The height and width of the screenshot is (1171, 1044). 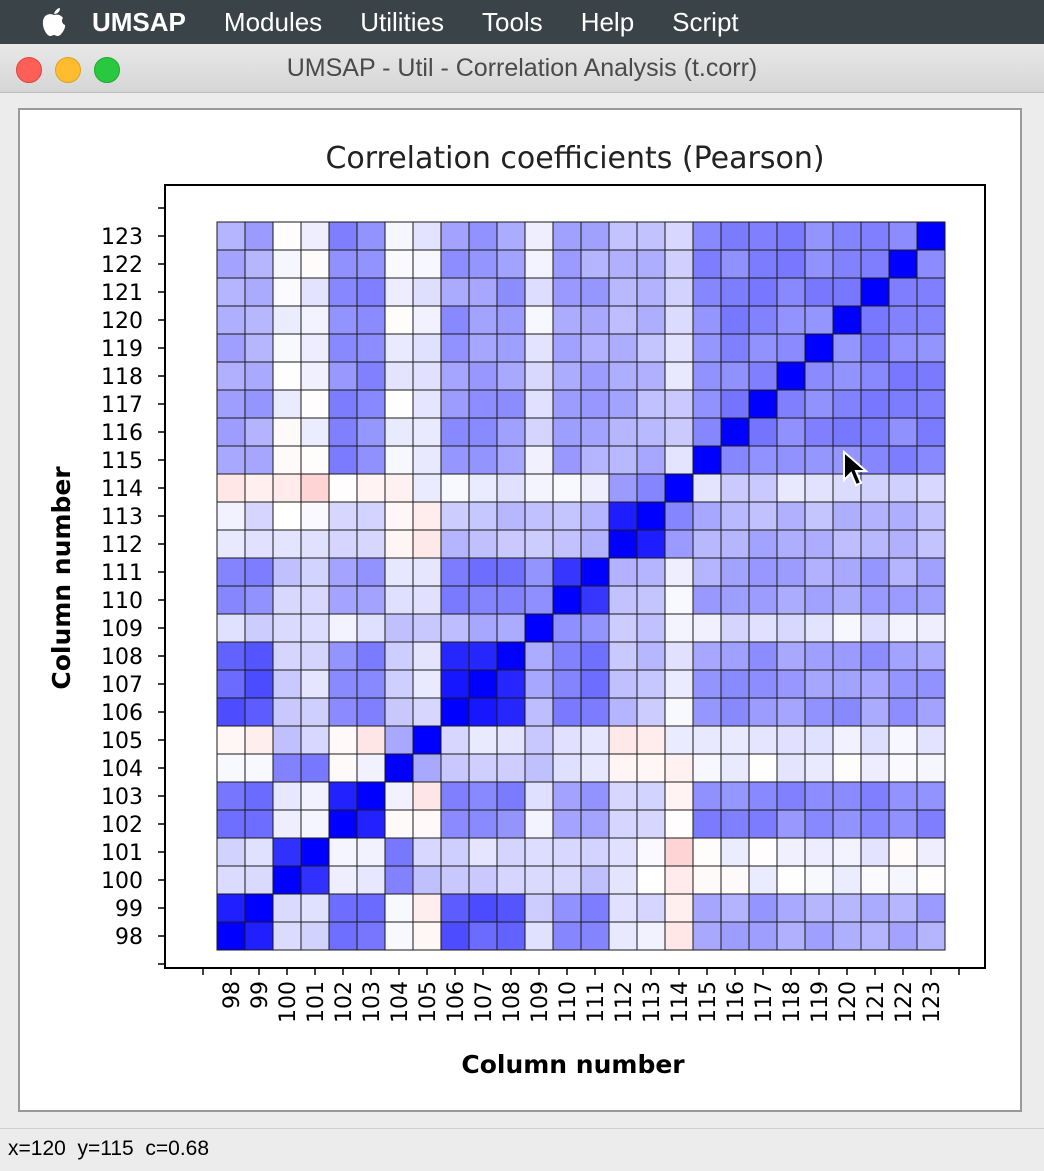 I want to click on menu-tools: Tools, so click(x=512, y=21).